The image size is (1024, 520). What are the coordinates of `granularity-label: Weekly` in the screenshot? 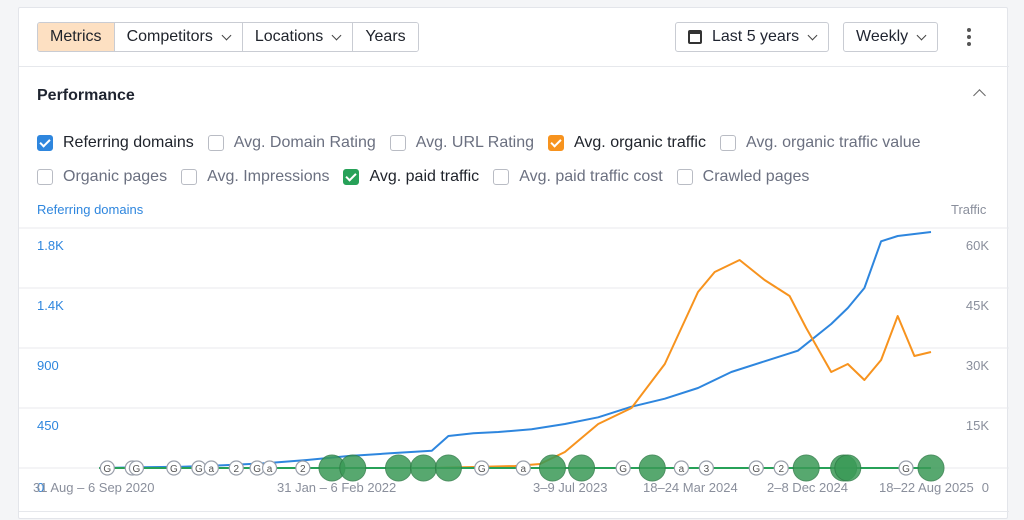 It's located at (882, 36).